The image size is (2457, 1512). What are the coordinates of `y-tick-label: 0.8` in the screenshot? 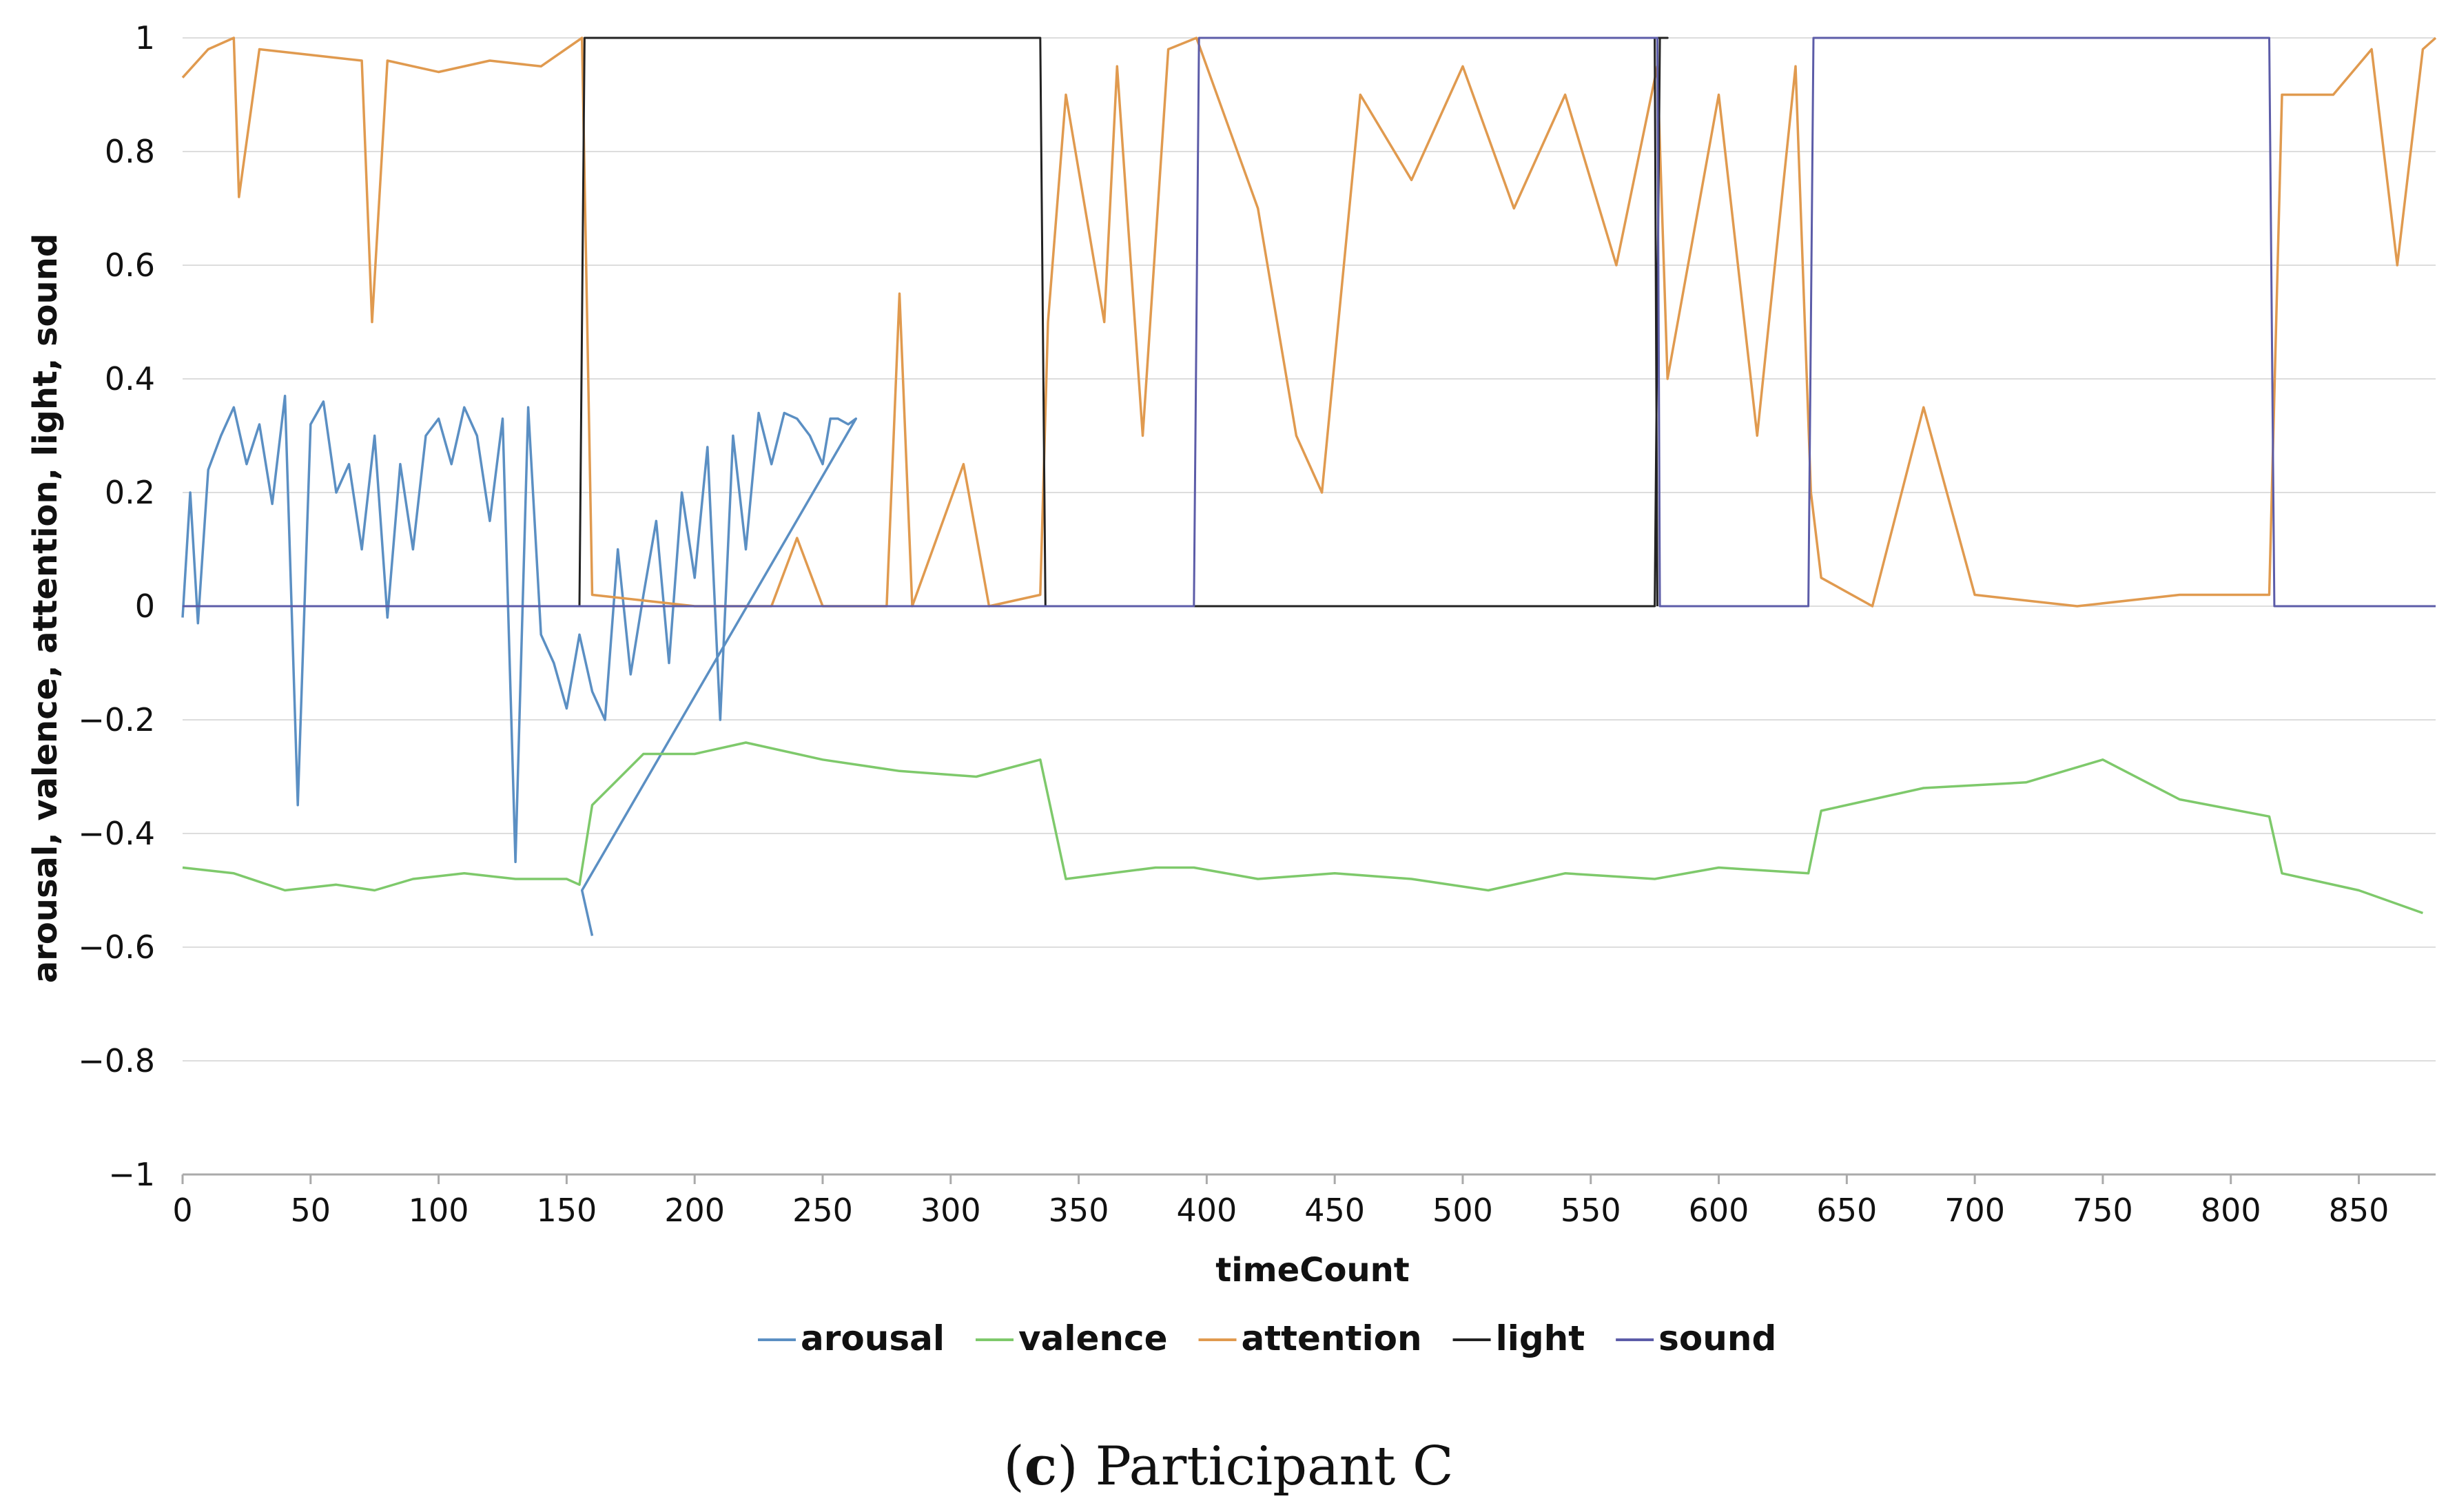 It's located at (130, 151).